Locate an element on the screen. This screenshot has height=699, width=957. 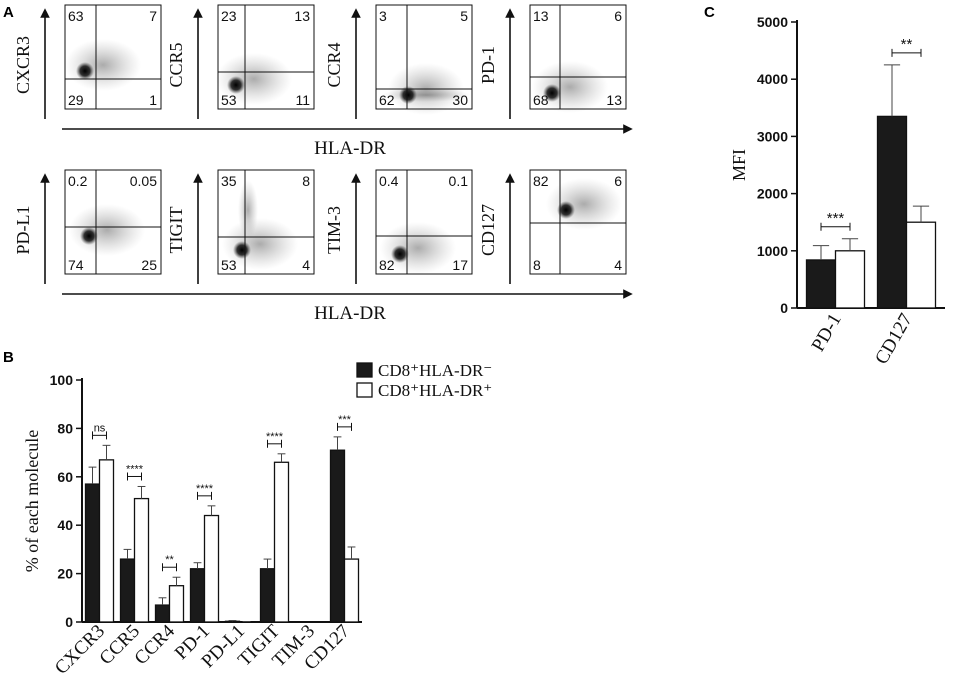
y-tick-label: 1000 is located at coordinates (772, 251).